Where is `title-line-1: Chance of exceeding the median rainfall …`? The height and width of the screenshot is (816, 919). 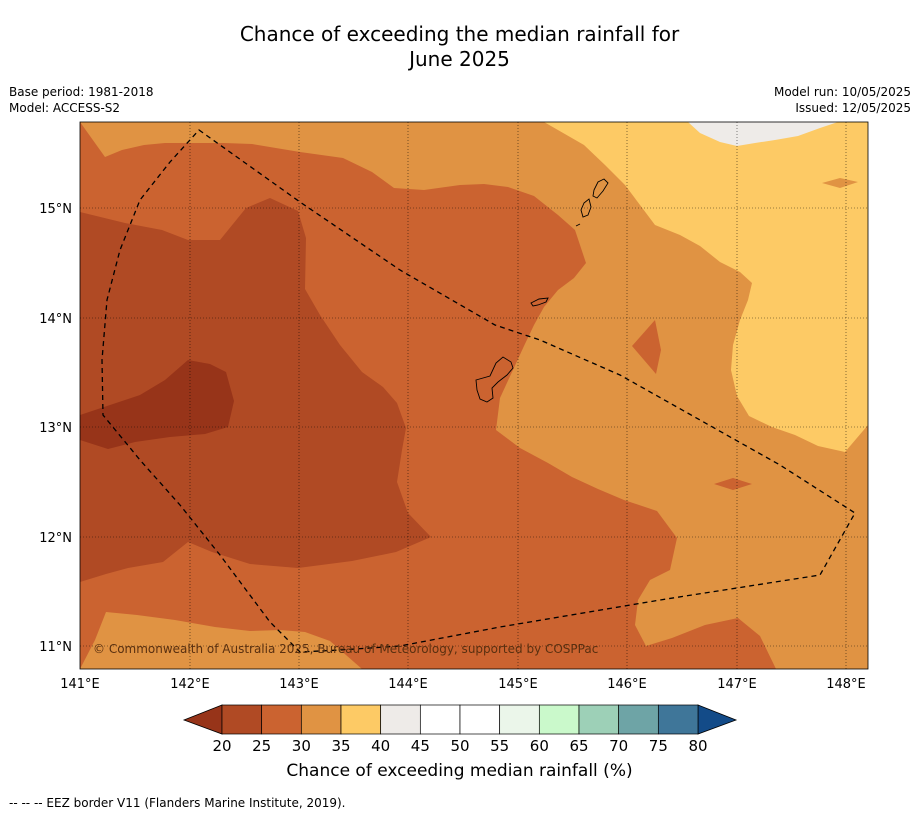
title-line-1: Chance of exceeding the median rainfall … is located at coordinates (459, 34).